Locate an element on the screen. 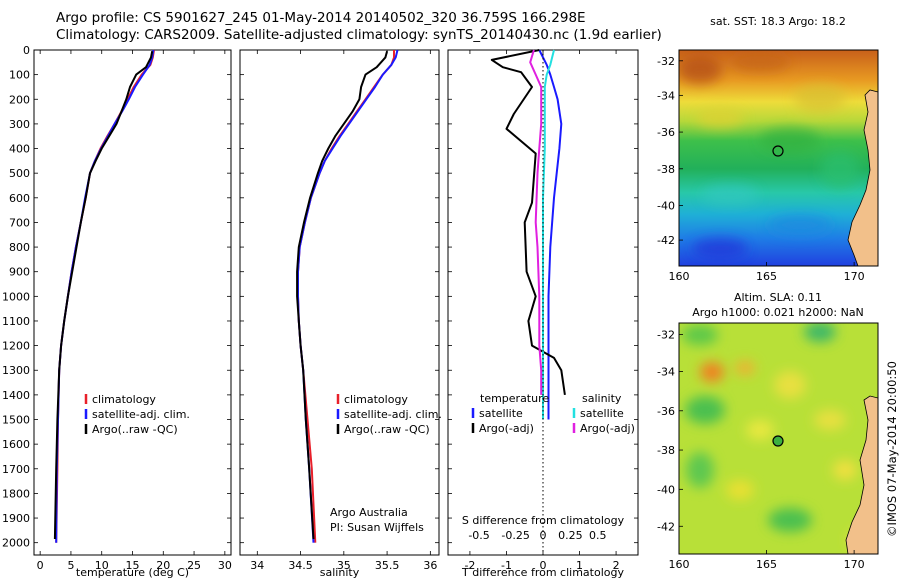 This screenshot has height=580, width=900. temperature-legend-label: climatology is located at coordinates (124, 399).